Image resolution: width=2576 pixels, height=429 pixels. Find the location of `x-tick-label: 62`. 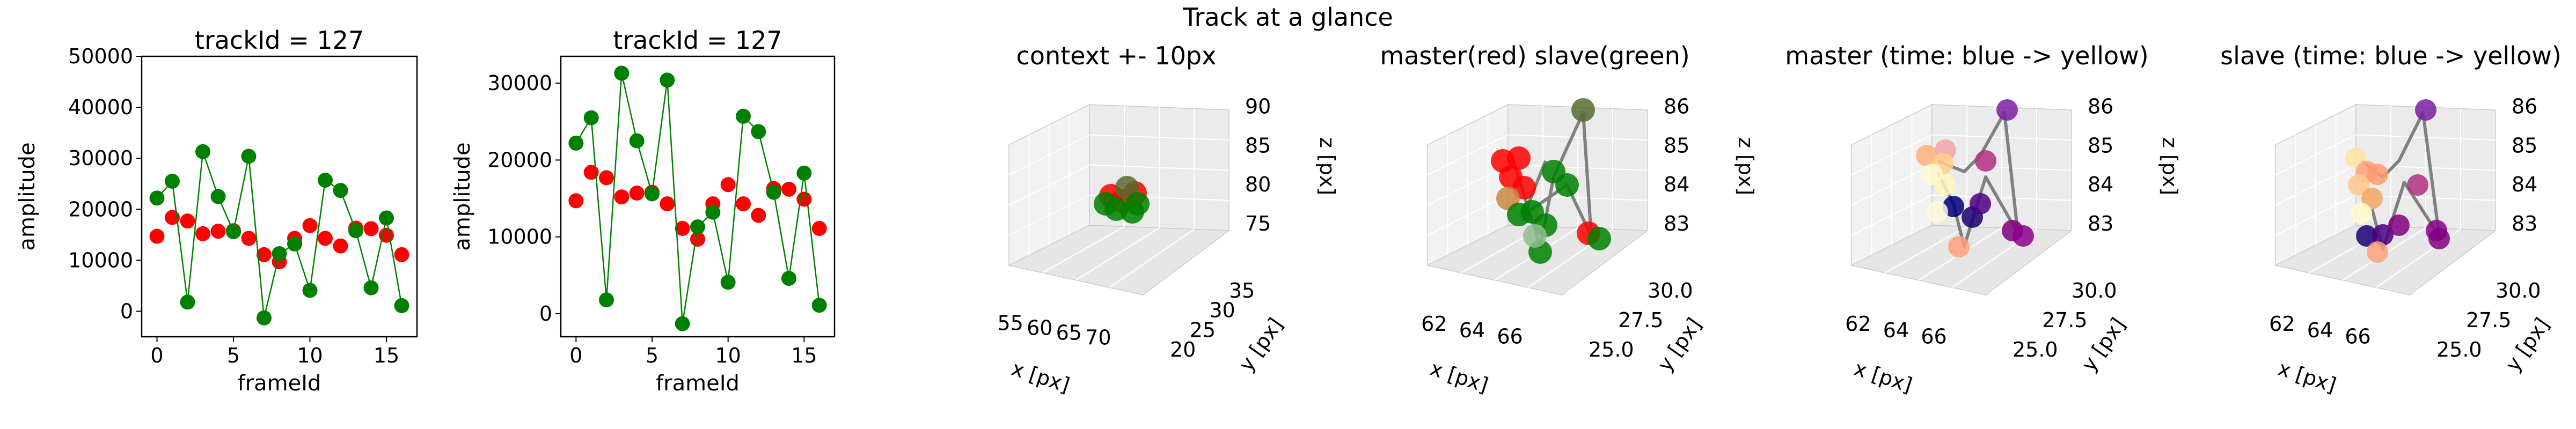

x-tick-label: 62 is located at coordinates (2282, 324).